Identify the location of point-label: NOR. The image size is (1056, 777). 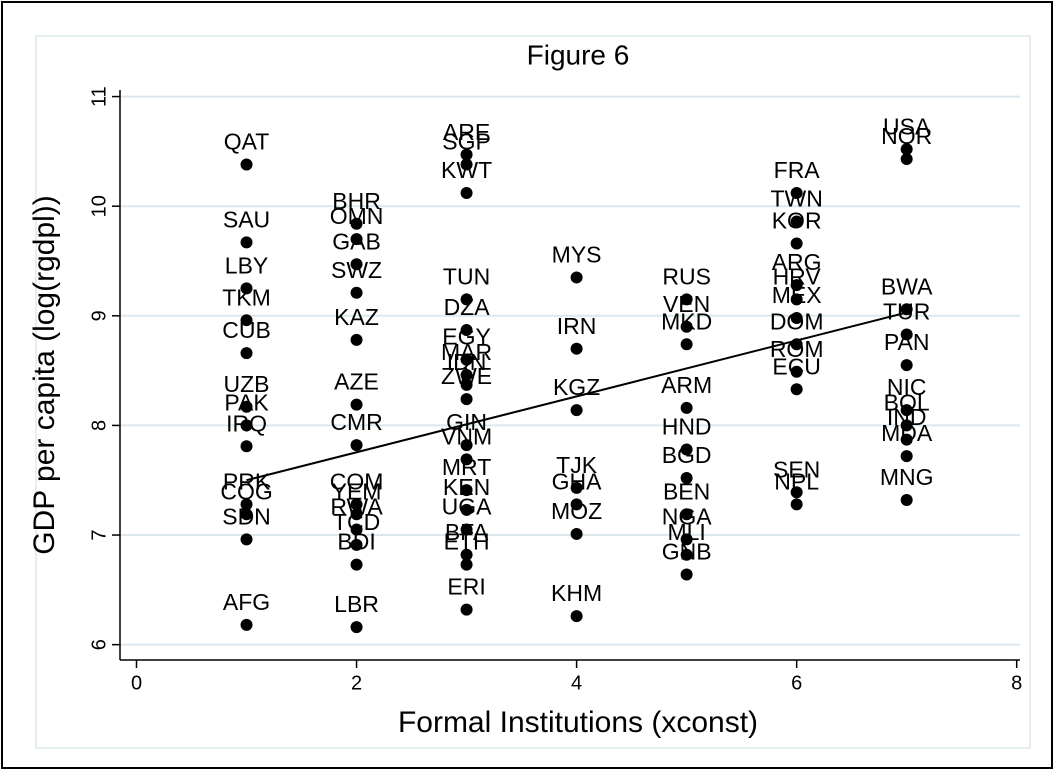
(906, 136).